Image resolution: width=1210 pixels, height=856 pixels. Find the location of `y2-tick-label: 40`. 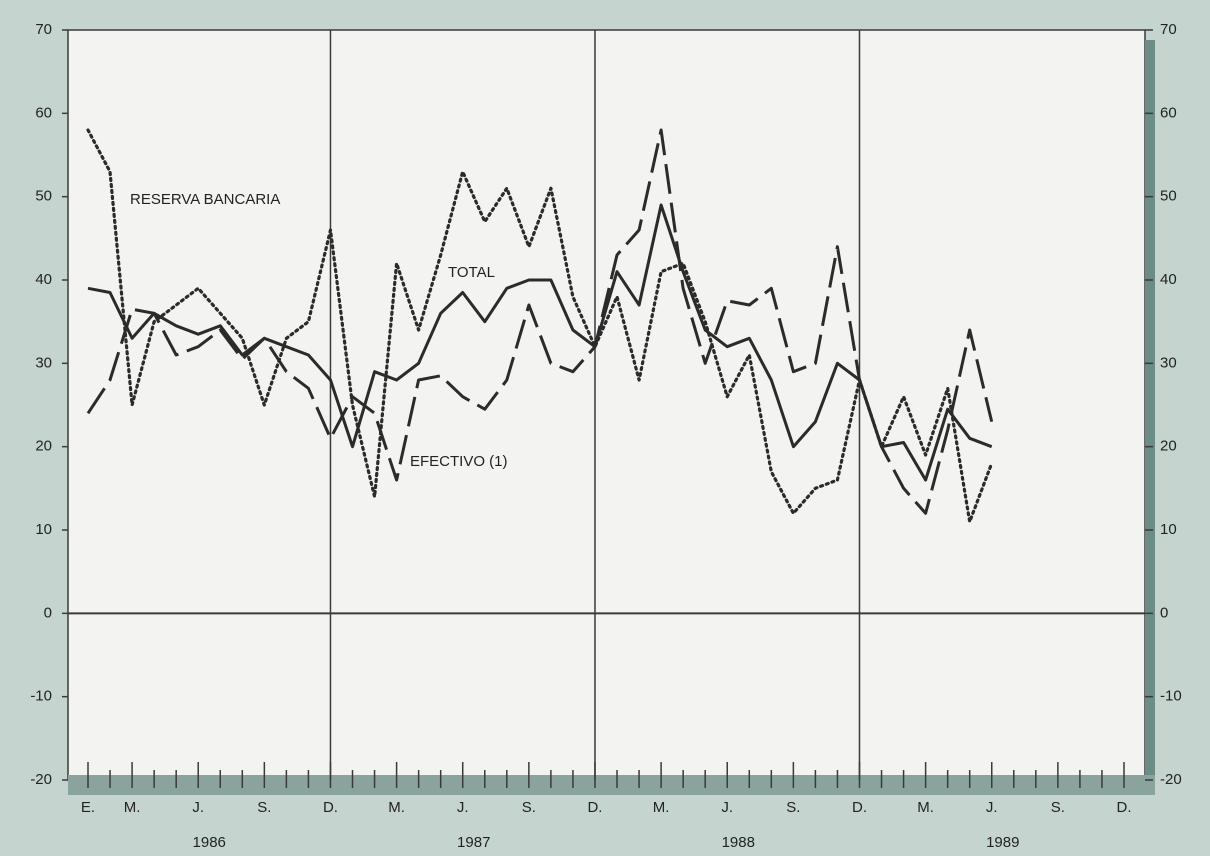

y2-tick-label: 40 is located at coordinates (1168, 279).